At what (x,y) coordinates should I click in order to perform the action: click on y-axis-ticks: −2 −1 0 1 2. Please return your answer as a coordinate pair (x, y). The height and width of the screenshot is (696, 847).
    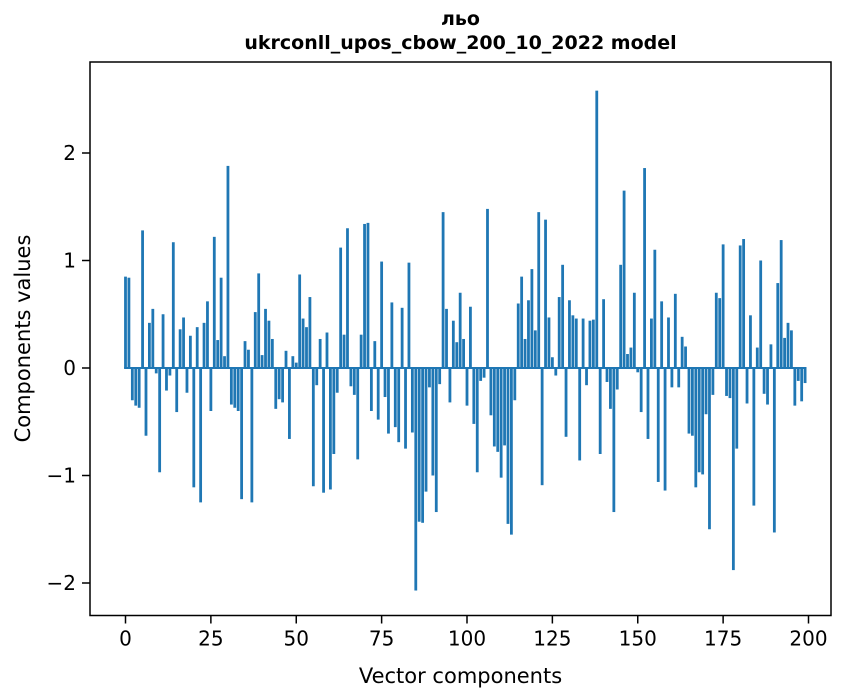
    Looking at the image, I should click on (68, 368).